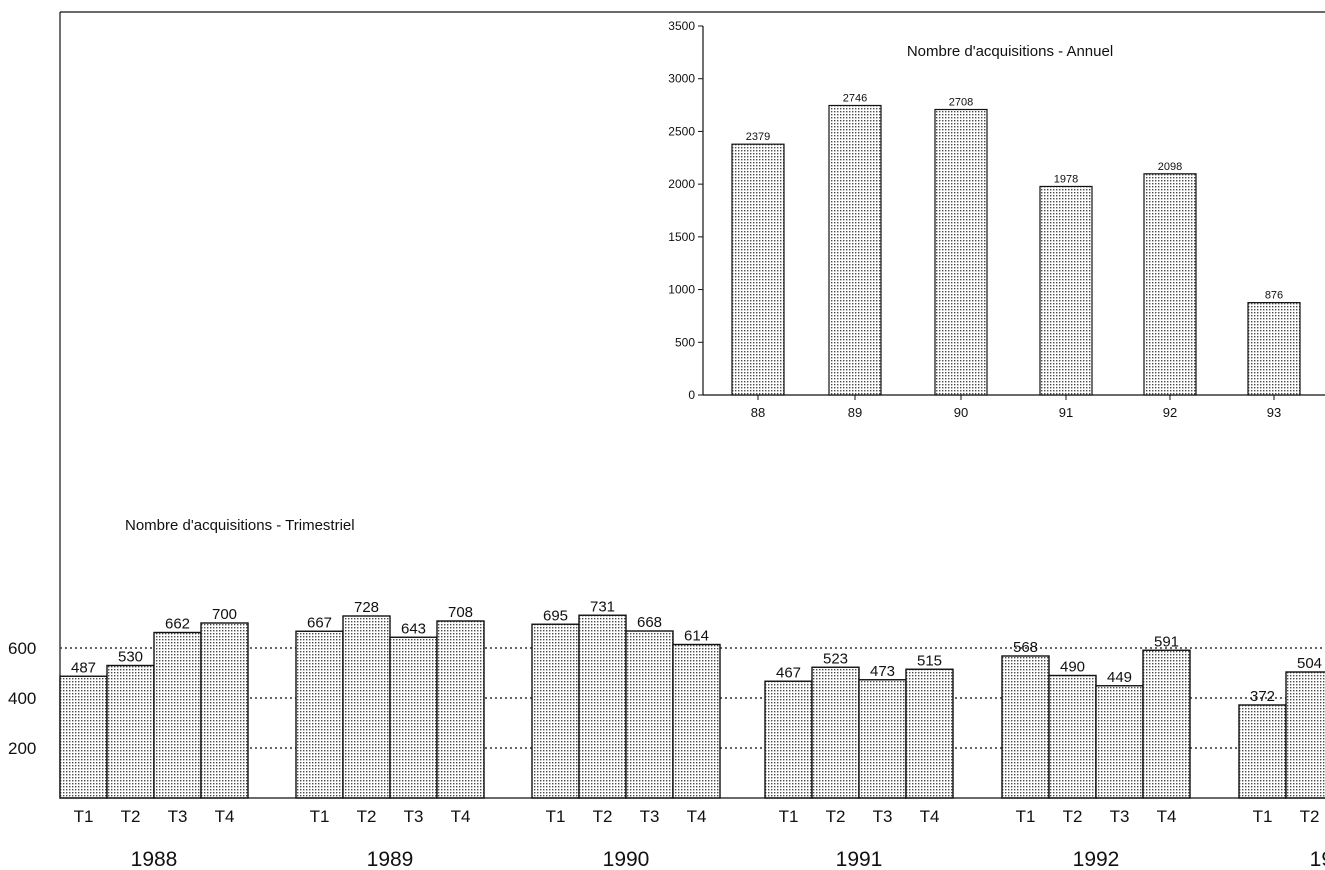 The height and width of the screenshot is (870, 1325). Describe the element at coordinates (1066, 179) in the screenshot. I see `annual-bar-value-label: 1978` at that location.